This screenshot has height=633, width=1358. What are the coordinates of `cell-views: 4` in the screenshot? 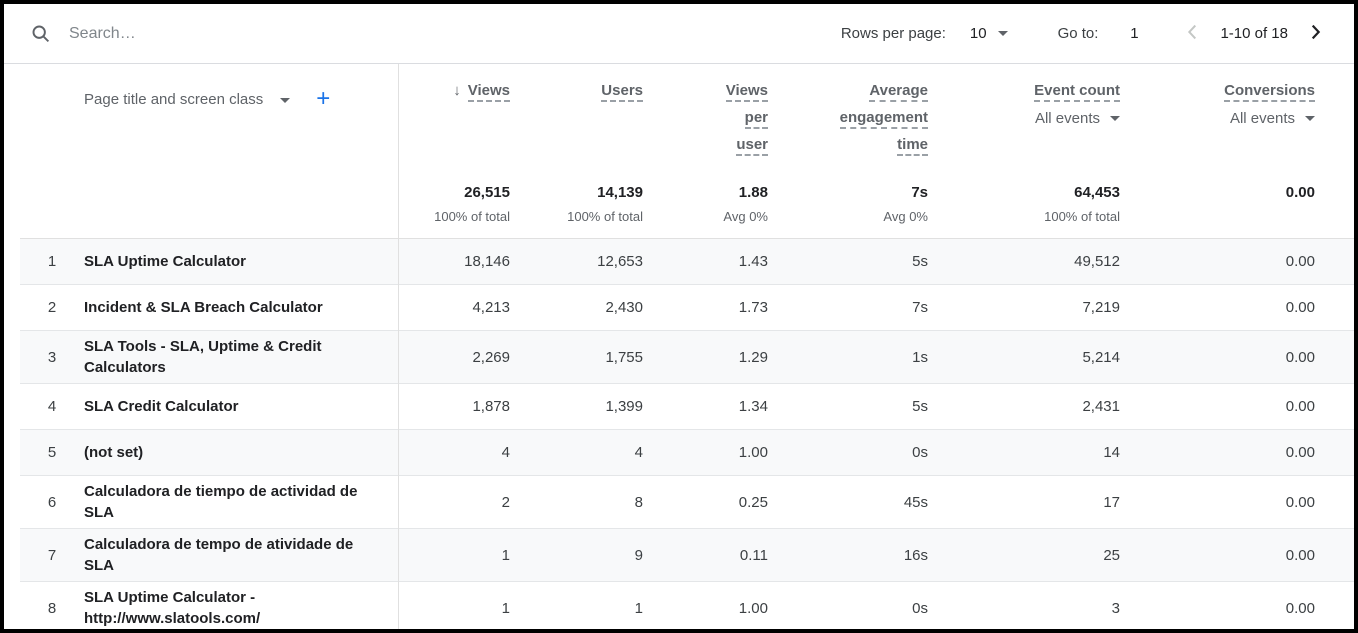 It's located at (505, 452).